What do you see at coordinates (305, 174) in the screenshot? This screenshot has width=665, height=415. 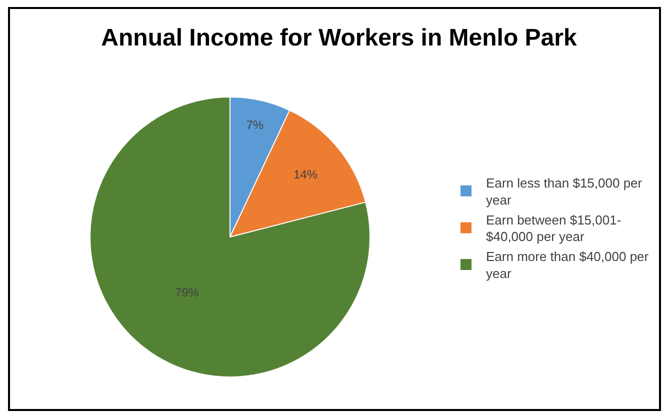 I see `data-label: 14%` at bounding box center [305, 174].